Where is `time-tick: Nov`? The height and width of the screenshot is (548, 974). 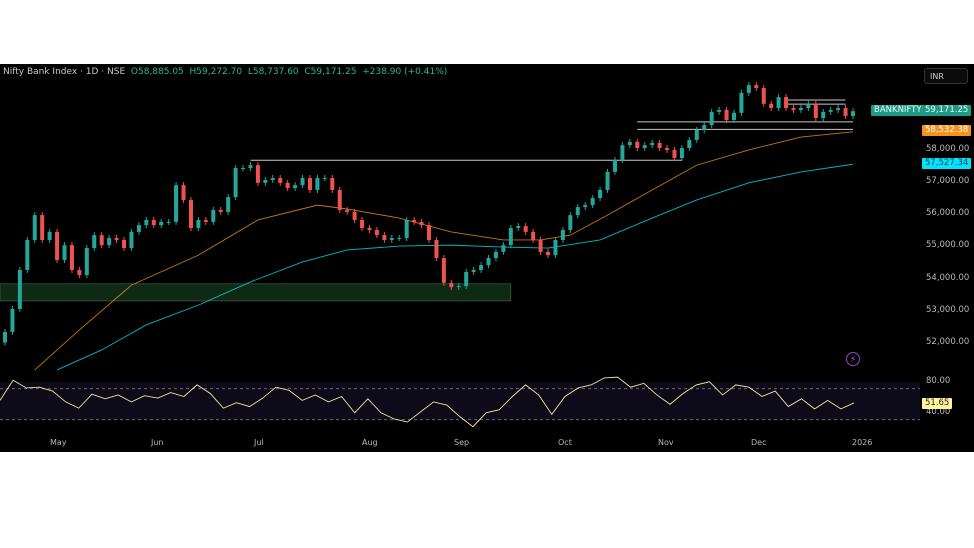 time-tick: Nov is located at coordinates (666, 442).